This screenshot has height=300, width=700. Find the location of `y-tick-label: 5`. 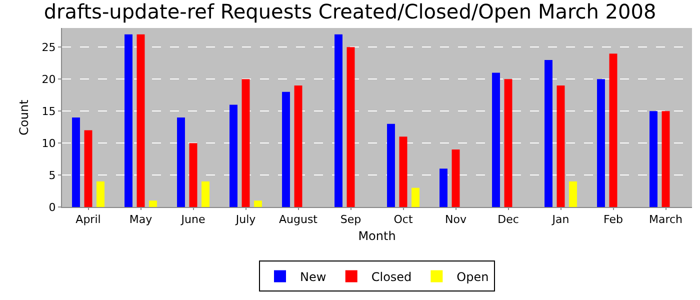

y-tick-label: 5 is located at coordinates (52, 175).